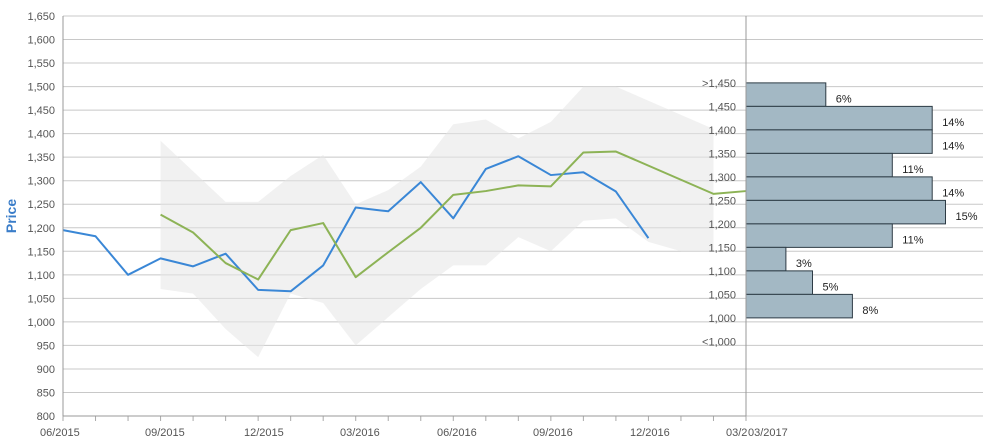 The height and width of the screenshot is (443, 987). Describe the element at coordinates (41, 276) in the screenshot. I see `y-tick-label: 1,100` at that location.